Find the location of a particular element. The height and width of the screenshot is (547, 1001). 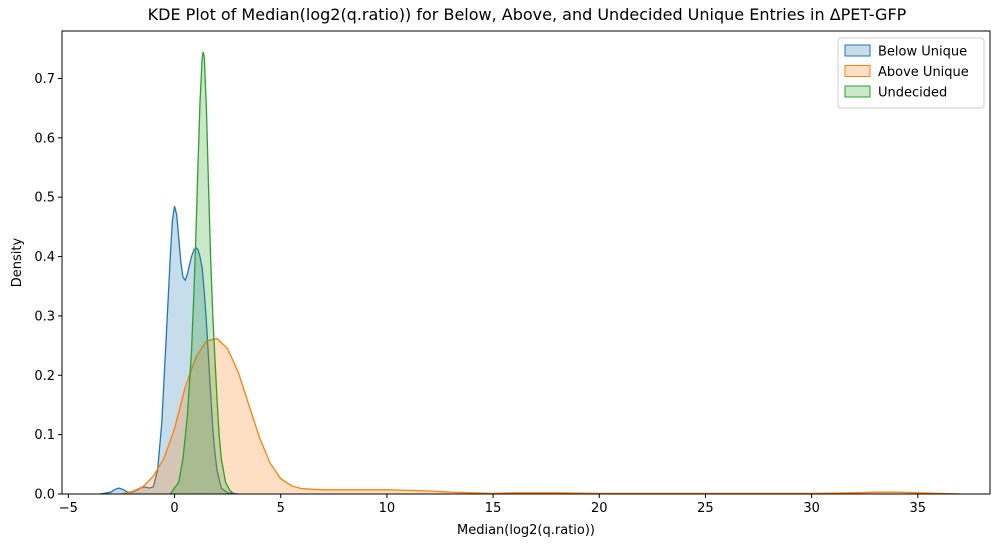

y-tick-label: 0.0 is located at coordinates (44, 495).